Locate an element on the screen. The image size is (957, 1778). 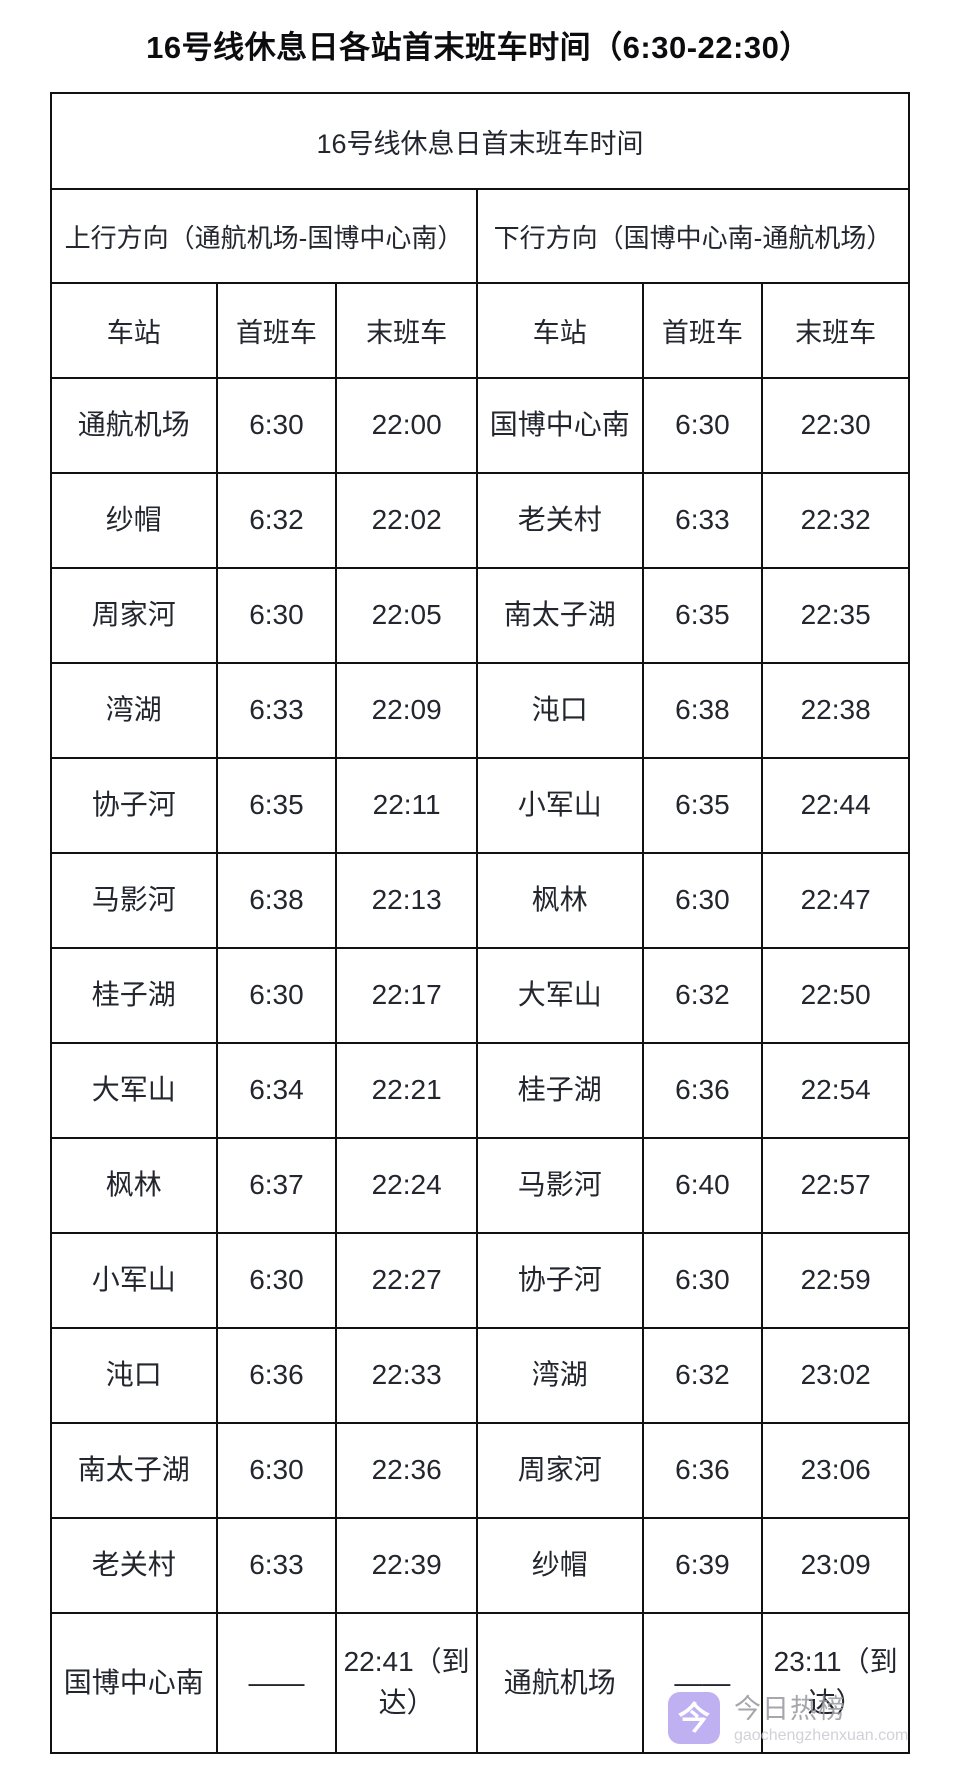
up-last-train-cell: 22:27 is located at coordinates (406, 1280).